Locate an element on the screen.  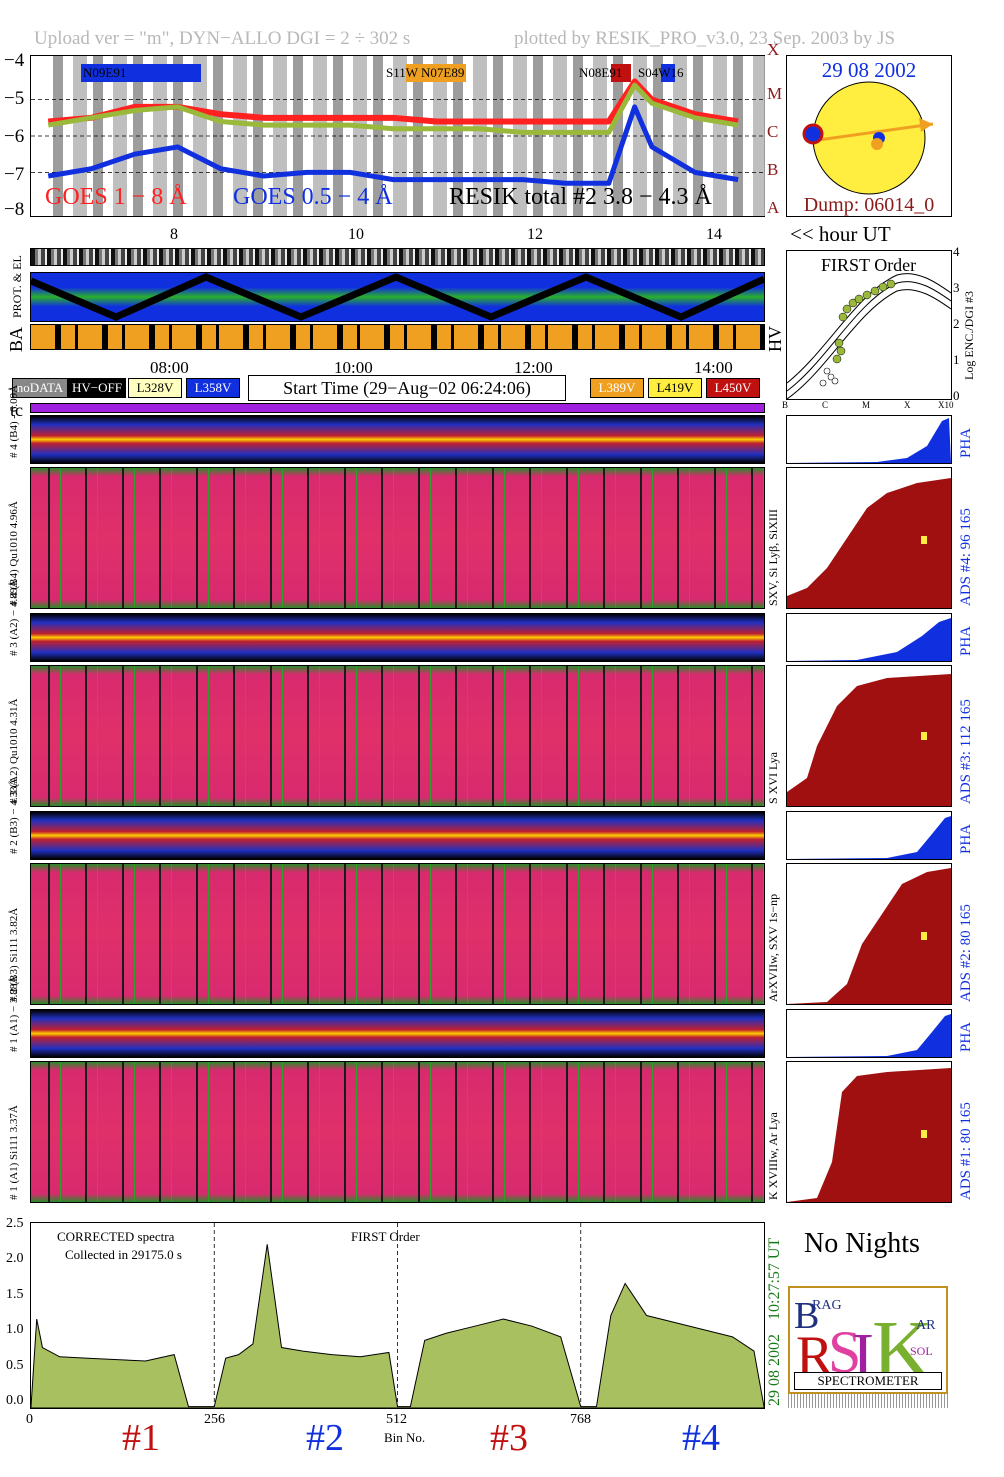
pha-panel-ch3 is located at coordinates (397, 637).